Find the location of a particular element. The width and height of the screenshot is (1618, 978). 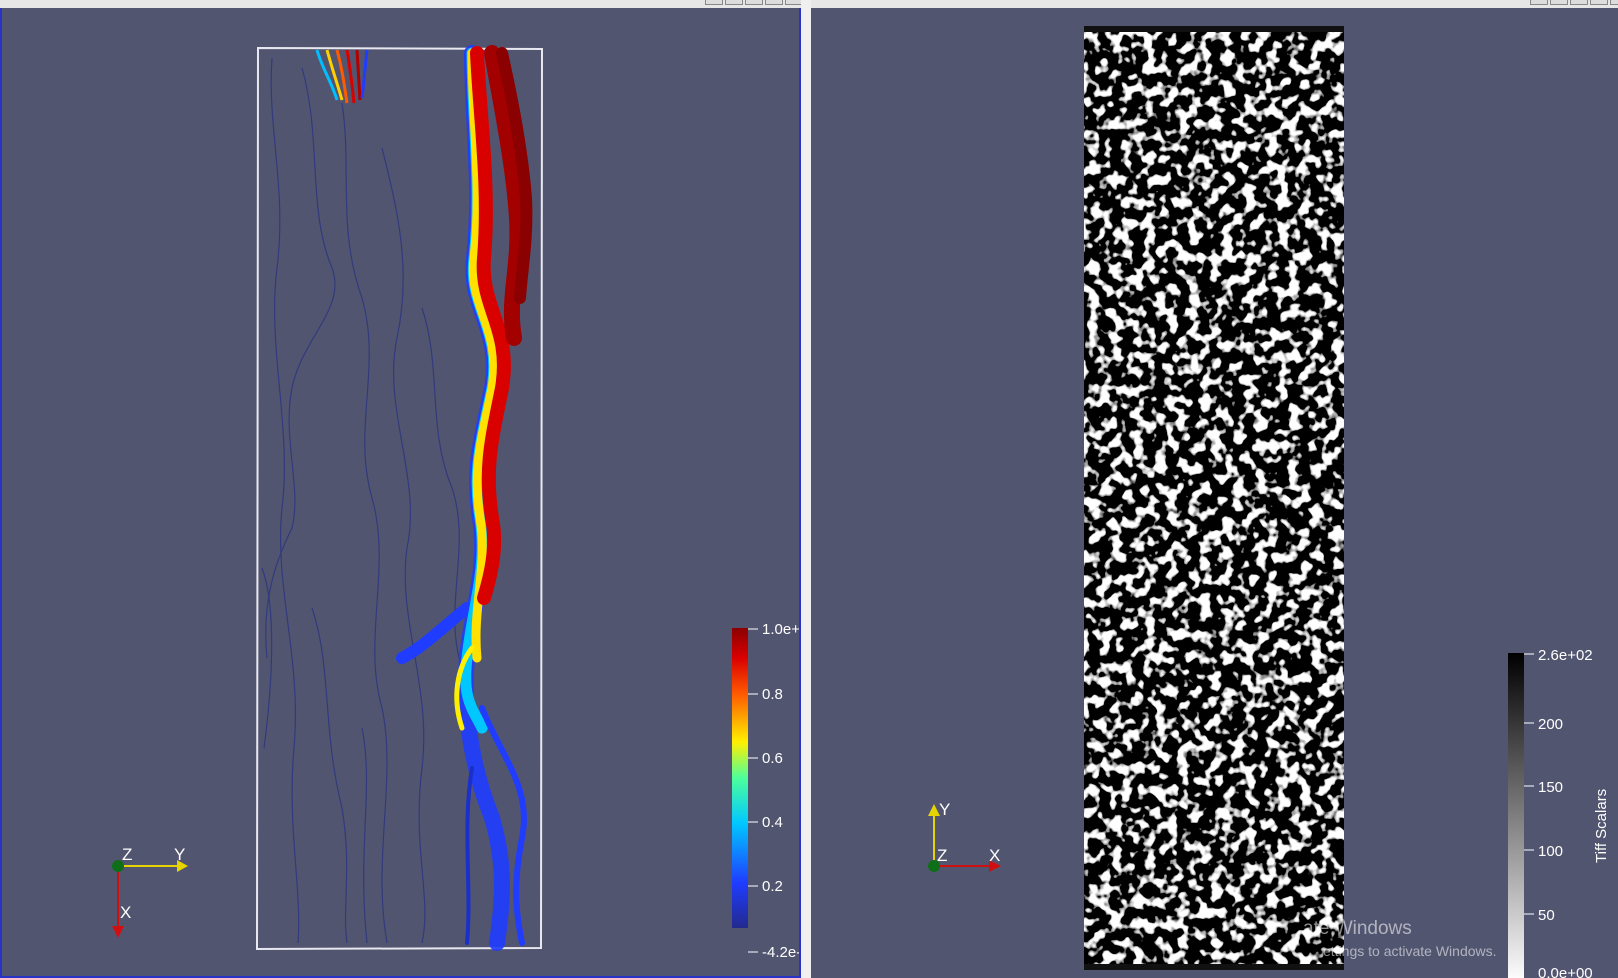

right-color-bar-label-min: 0.0e+00 is located at coordinates (1565, 971).